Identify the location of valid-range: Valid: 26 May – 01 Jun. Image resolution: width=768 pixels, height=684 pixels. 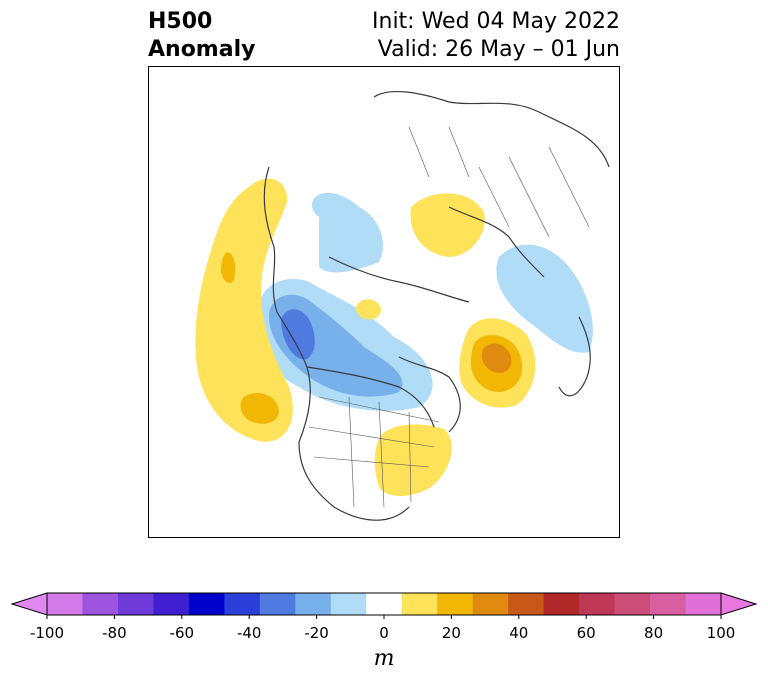
(498, 49).